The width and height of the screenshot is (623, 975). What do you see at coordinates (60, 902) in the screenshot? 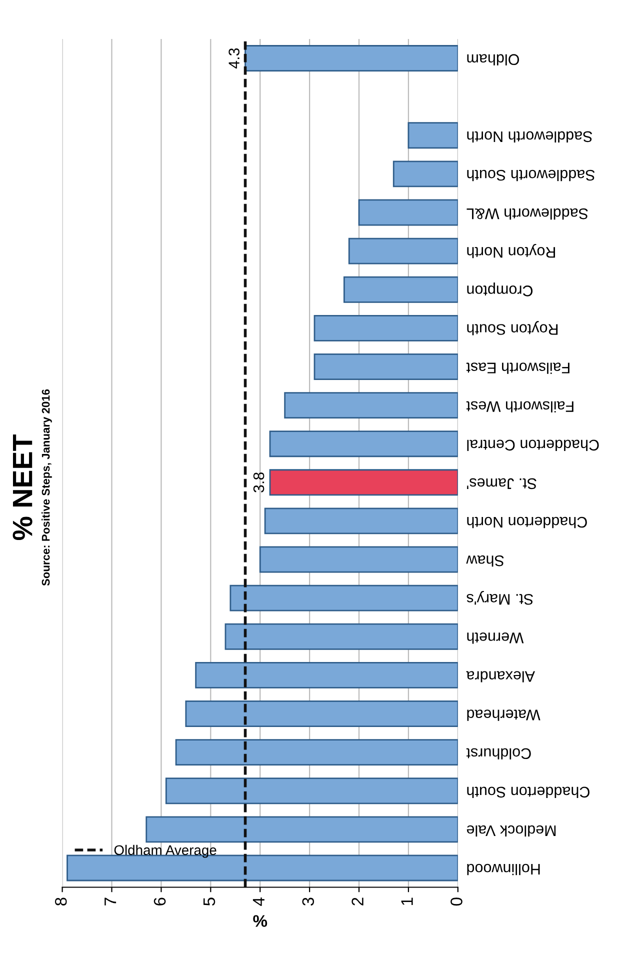
I see `x-tick-label: 8` at bounding box center [60, 902].